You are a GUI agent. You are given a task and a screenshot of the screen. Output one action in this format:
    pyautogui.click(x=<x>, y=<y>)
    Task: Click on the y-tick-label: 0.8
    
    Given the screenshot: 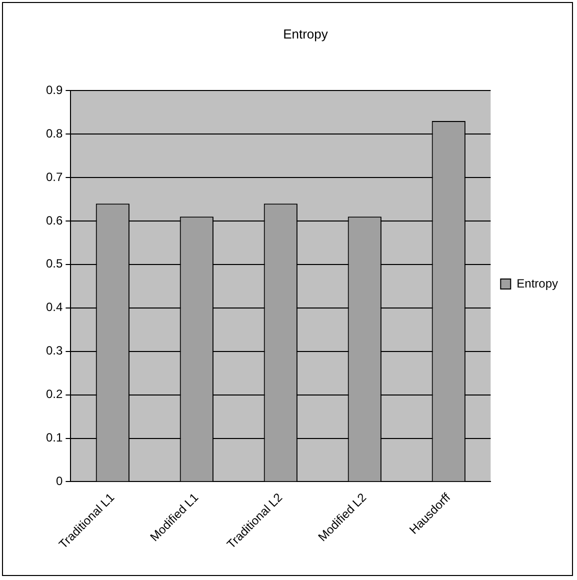 What is the action you would take?
    pyautogui.click(x=54, y=133)
    